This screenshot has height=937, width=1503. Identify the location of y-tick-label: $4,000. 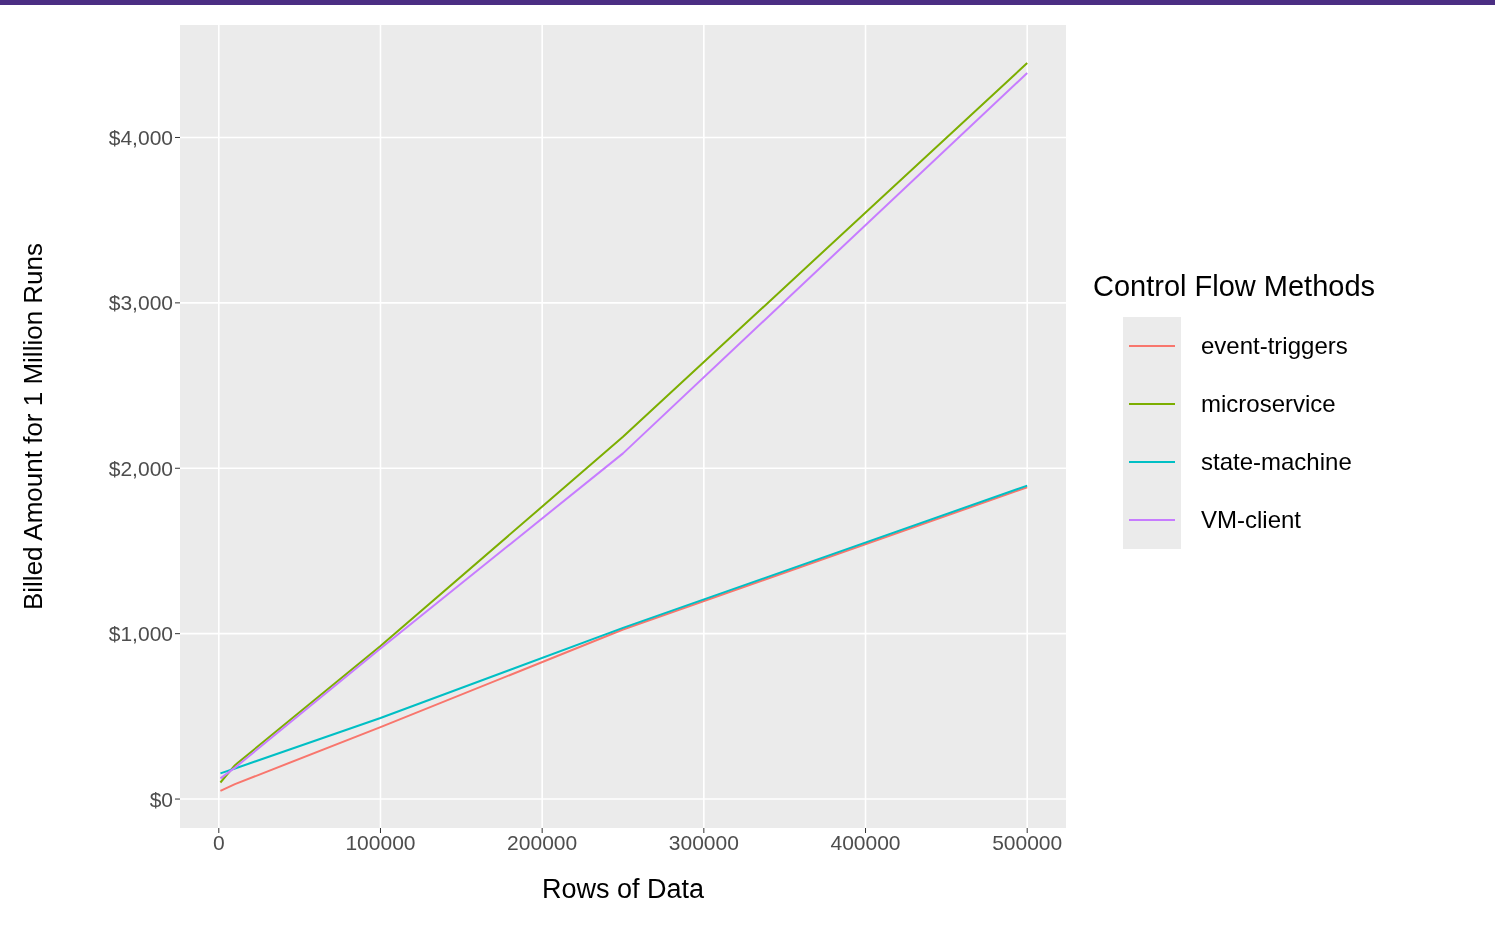
(140, 137).